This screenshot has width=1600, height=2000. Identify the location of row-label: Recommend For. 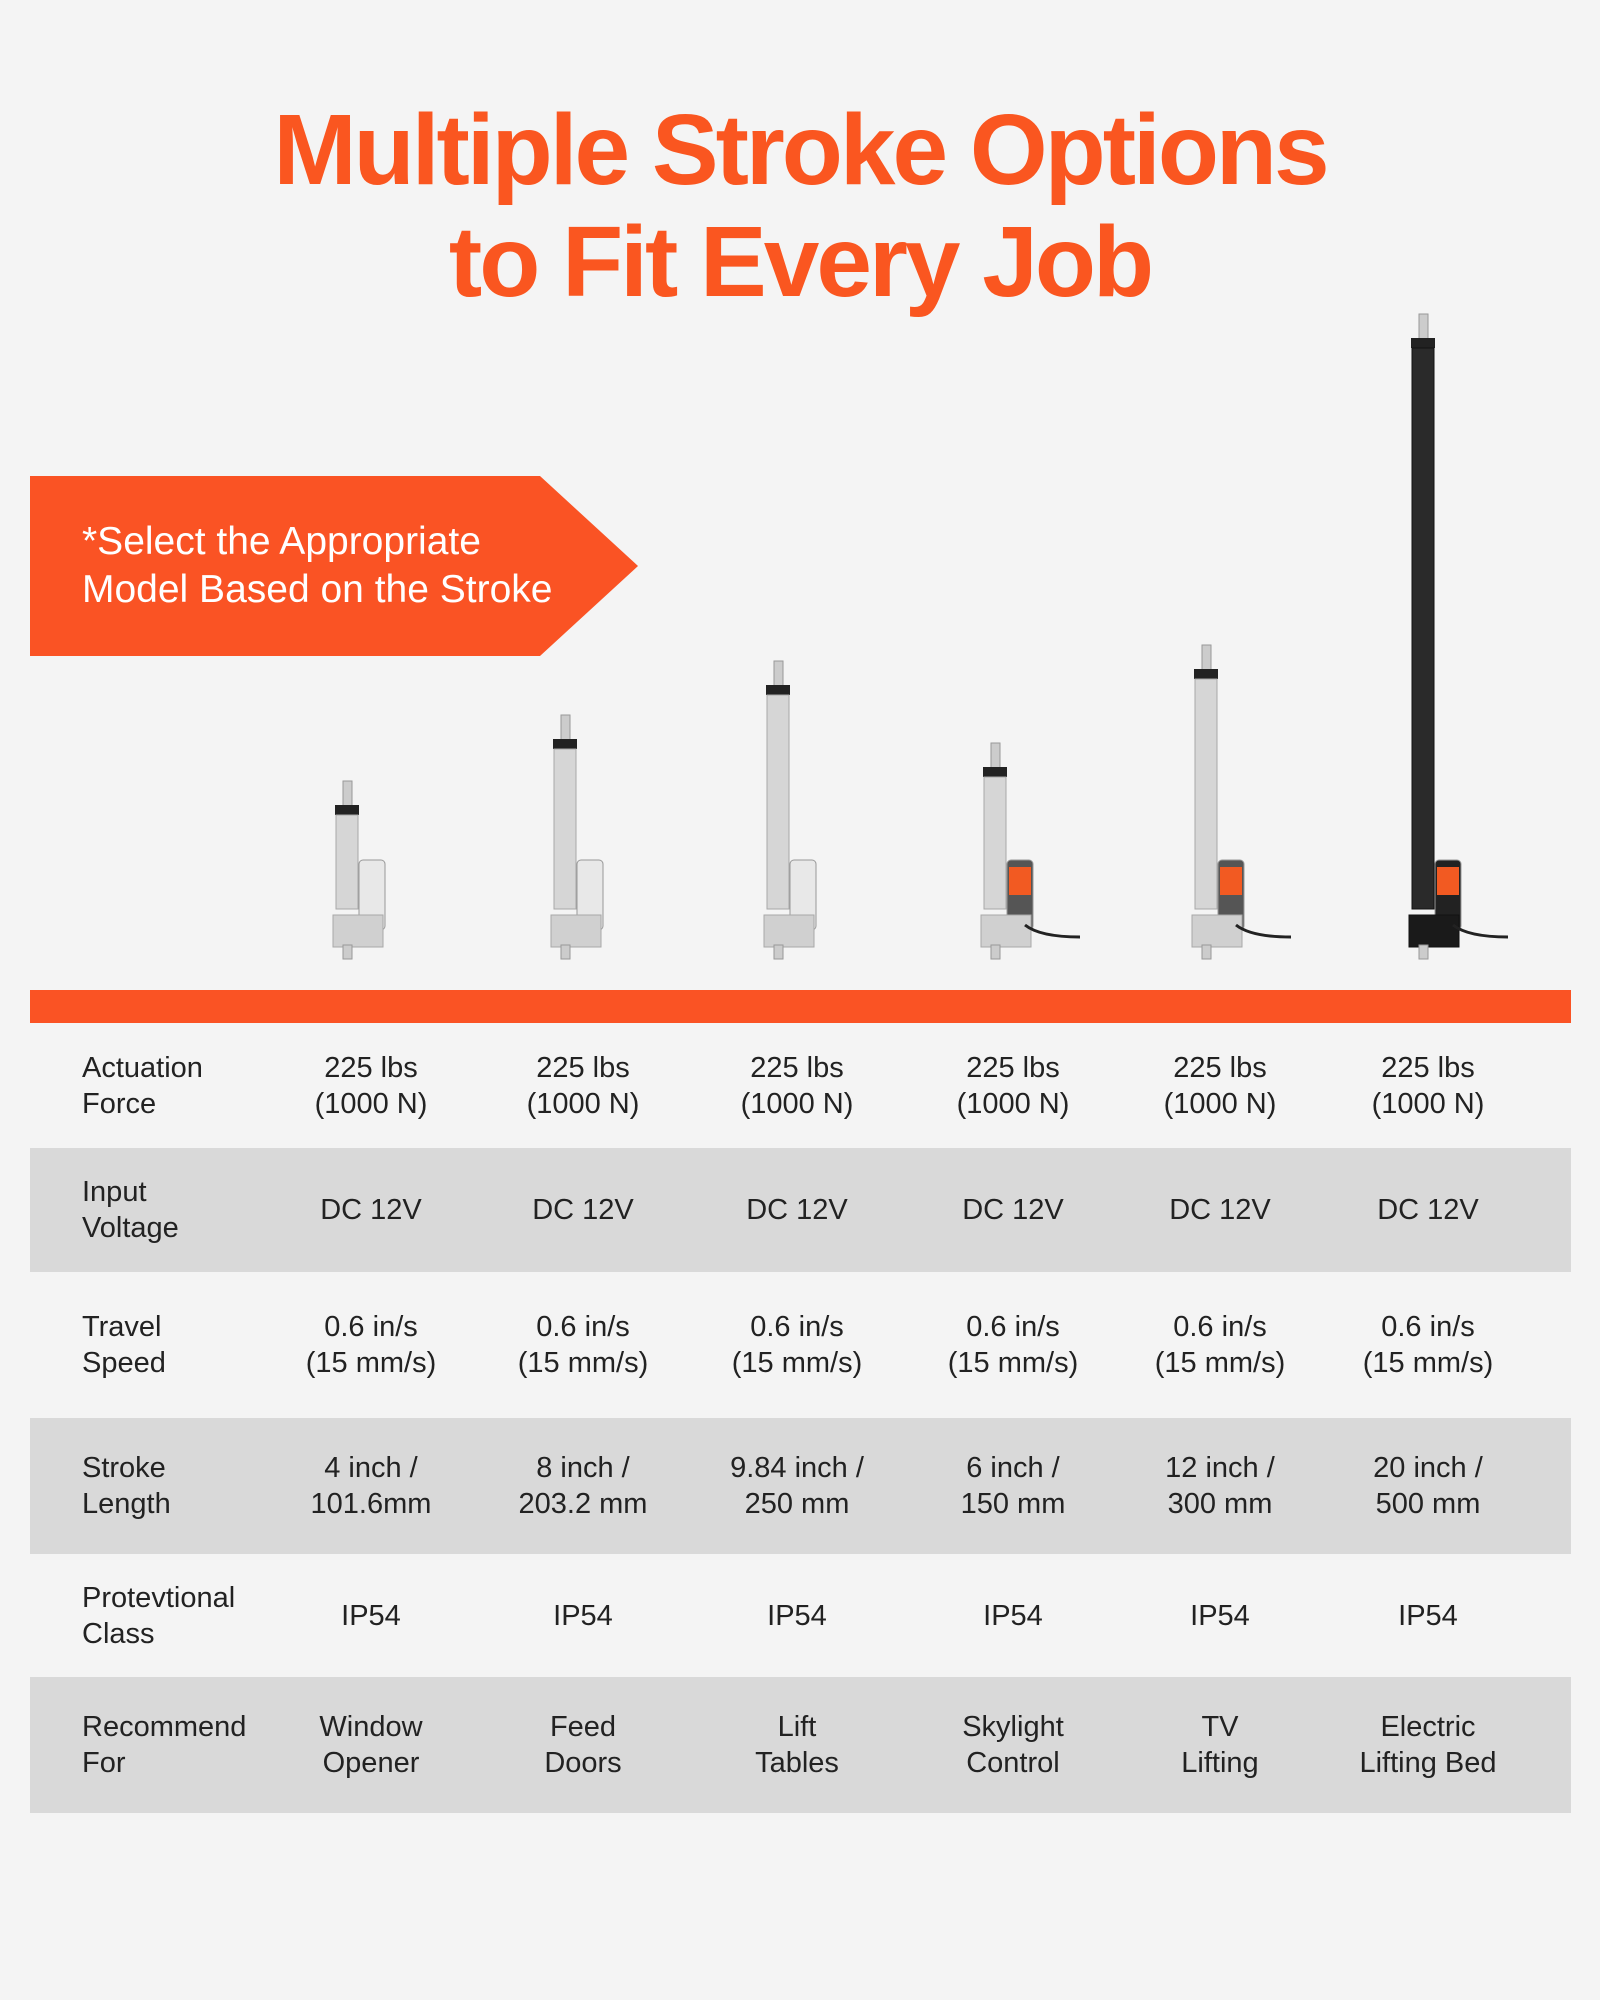
(164, 1745).